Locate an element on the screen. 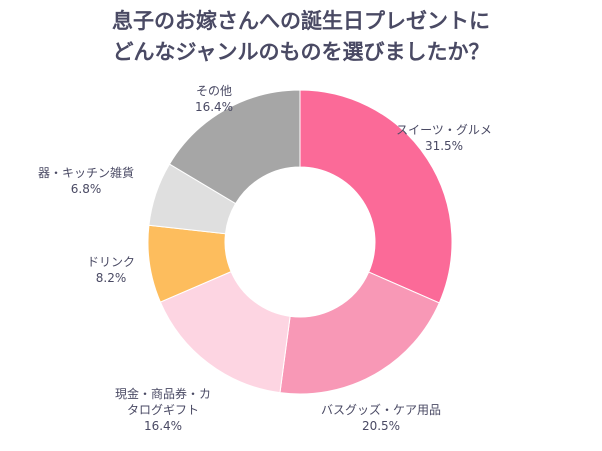 The image size is (602, 451). slice-3-label: 現金・商品券・カ is located at coordinates (163, 393).